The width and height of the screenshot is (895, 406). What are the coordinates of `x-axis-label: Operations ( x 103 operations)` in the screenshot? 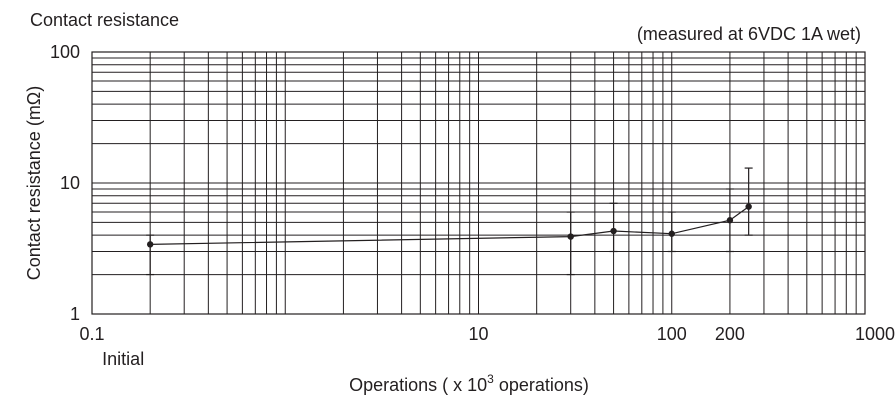 It's located at (469, 383).